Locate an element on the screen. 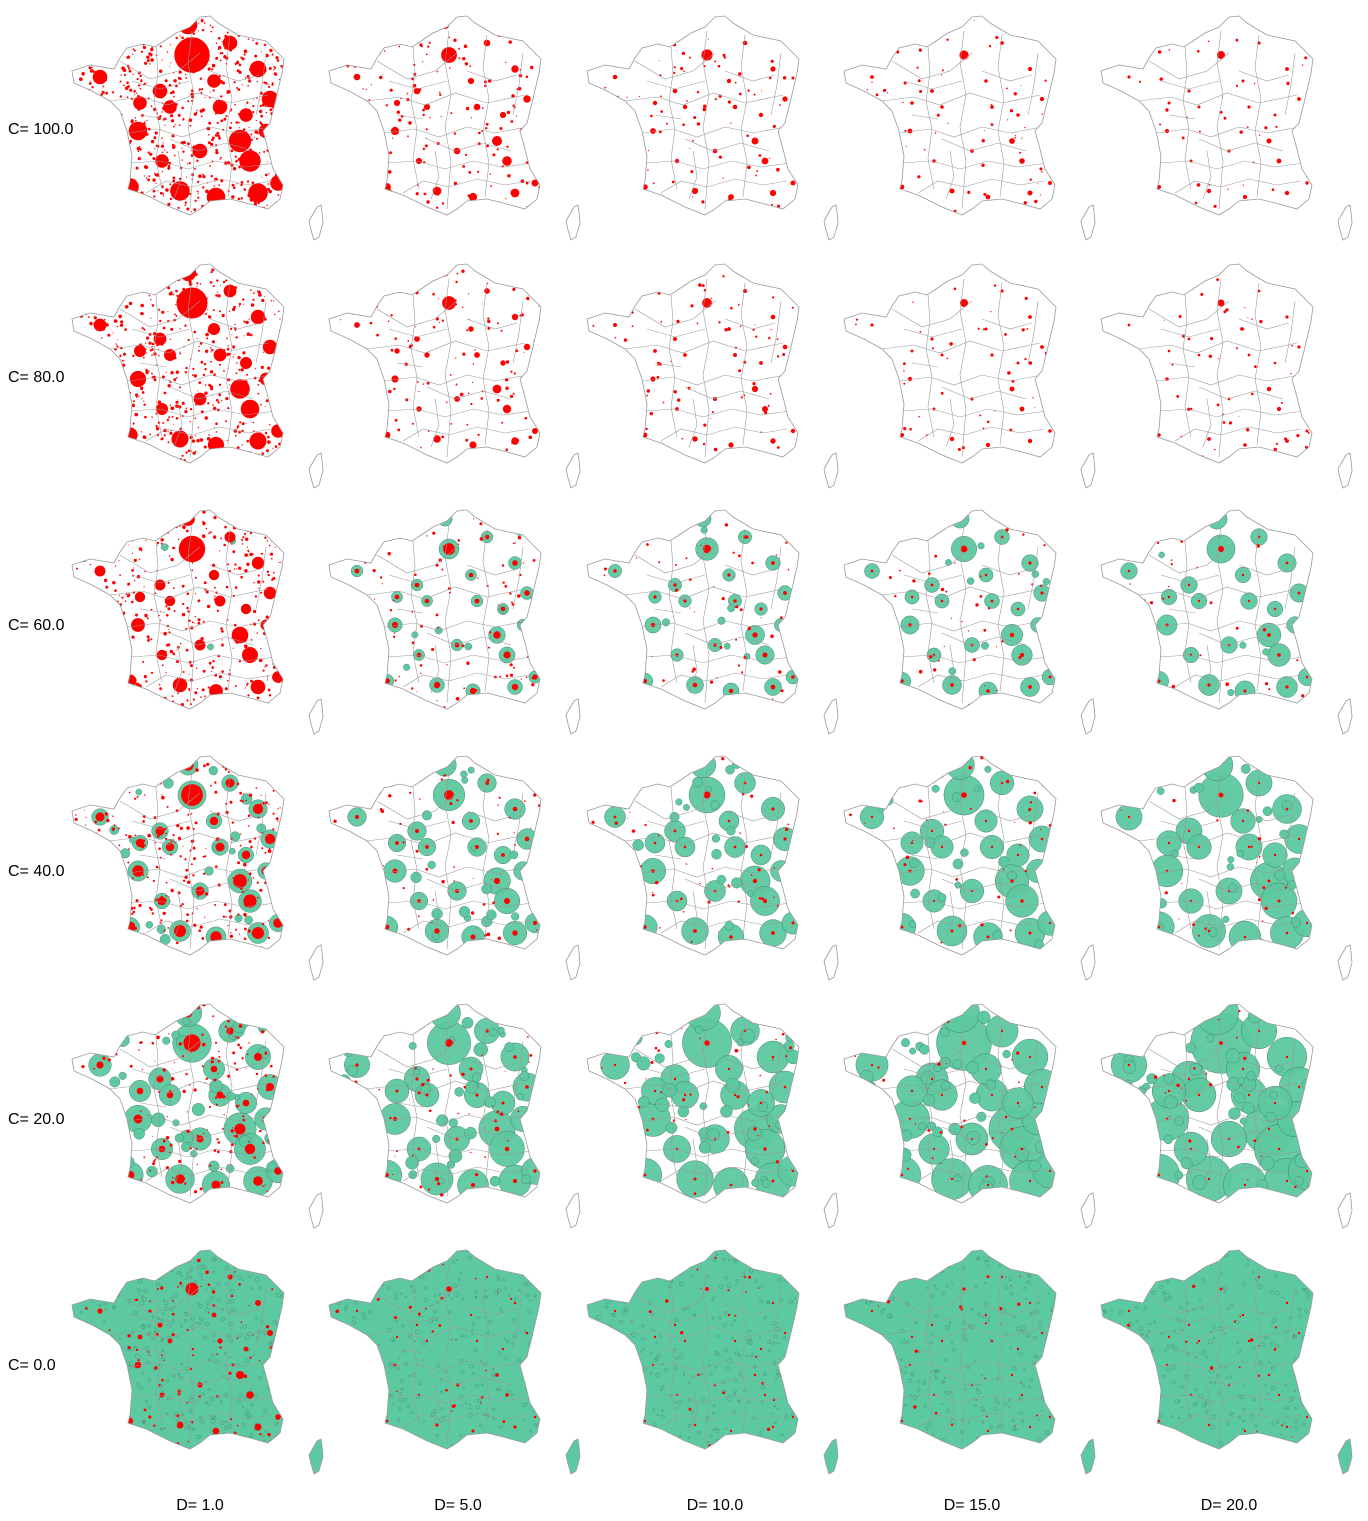  france-map is located at coordinates (969, 868).